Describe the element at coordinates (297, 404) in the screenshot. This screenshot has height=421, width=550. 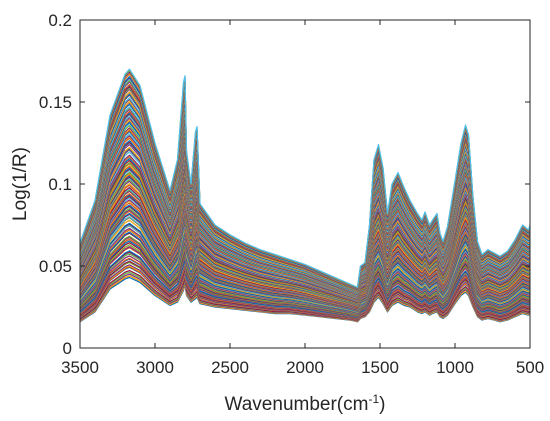
I see `x-axis-title-main: Wavenumber(cm` at that location.